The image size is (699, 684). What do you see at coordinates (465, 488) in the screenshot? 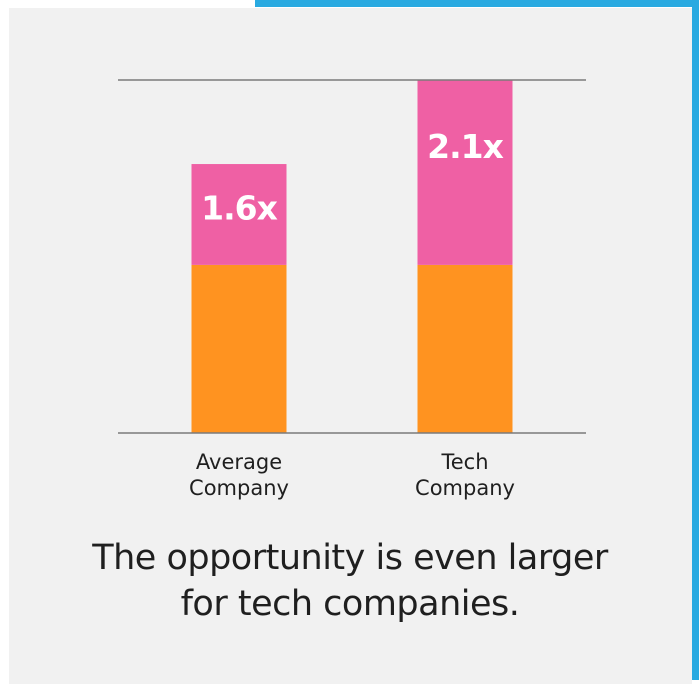
I see `category-label-1-line-2: Company` at bounding box center [465, 488].